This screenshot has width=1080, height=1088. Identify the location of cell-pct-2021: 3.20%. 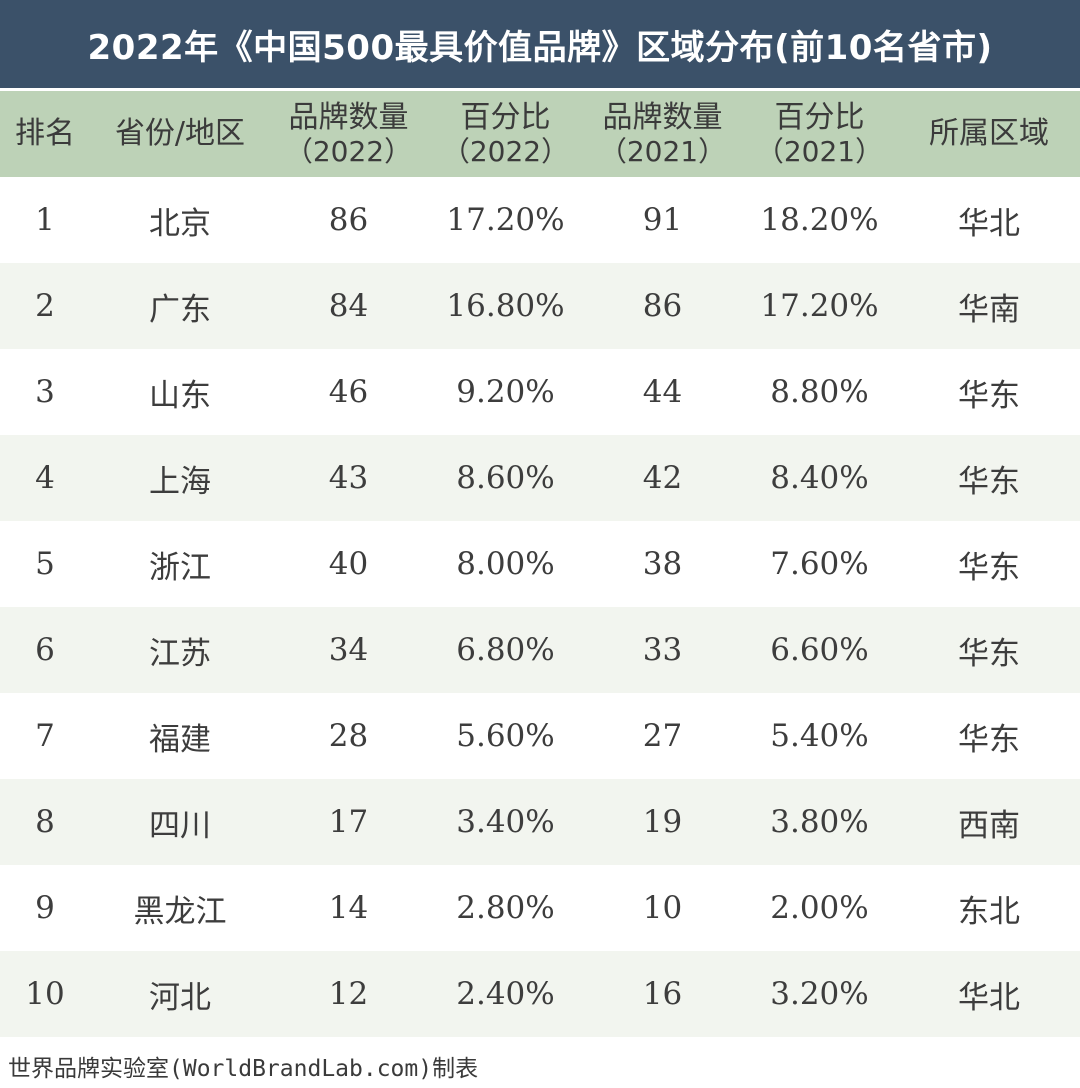
(819, 994).